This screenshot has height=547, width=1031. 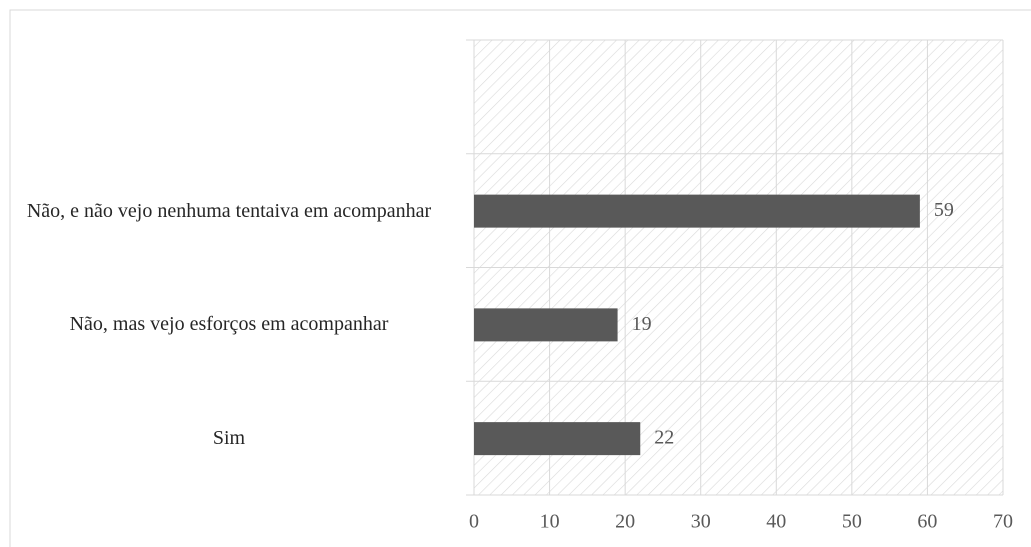 What do you see at coordinates (229, 324) in the screenshot?
I see `y-tick-label: Não, mas vejo esforços em acompanhar` at bounding box center [229, 324].